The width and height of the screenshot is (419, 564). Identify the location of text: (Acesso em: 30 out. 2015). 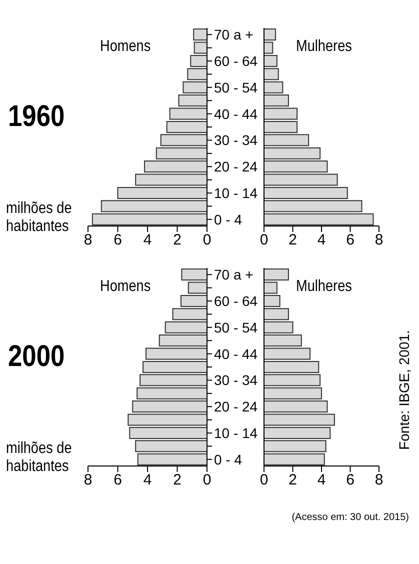
(350, 517).